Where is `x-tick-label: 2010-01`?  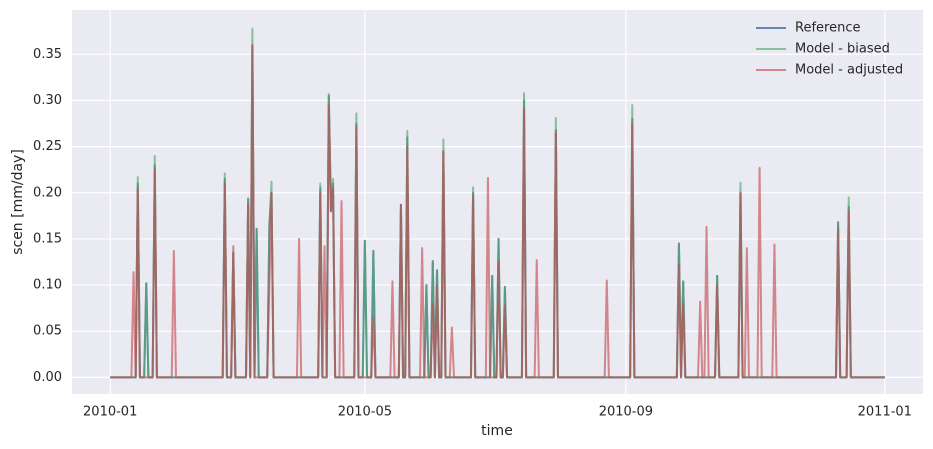 x-tick-label: 2010-01 is located at coordinates (110, 412).